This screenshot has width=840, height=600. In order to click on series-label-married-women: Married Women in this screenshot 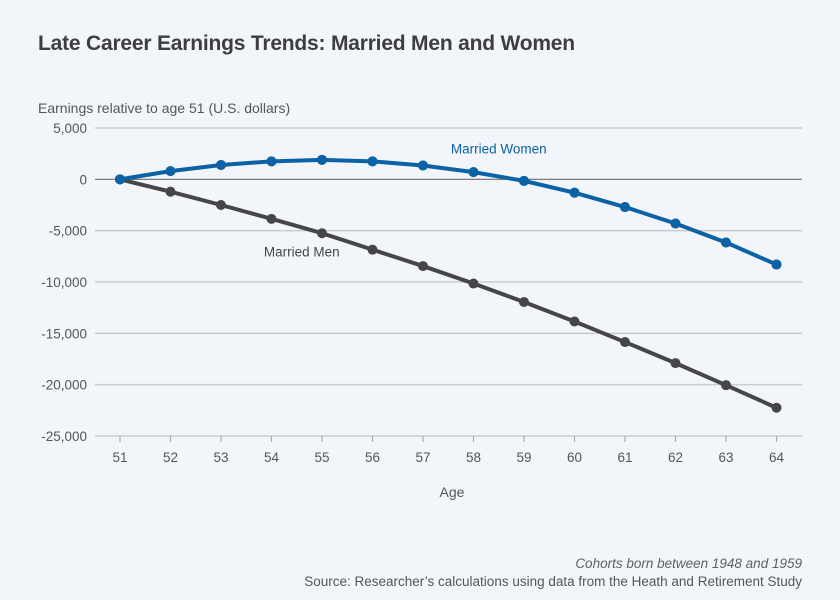, I will do `click(499, 149)`.